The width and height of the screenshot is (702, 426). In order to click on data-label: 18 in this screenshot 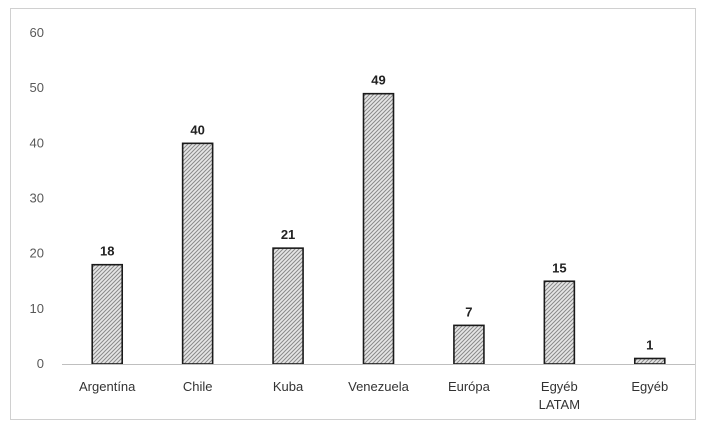, I will do `click(107, 251)`.